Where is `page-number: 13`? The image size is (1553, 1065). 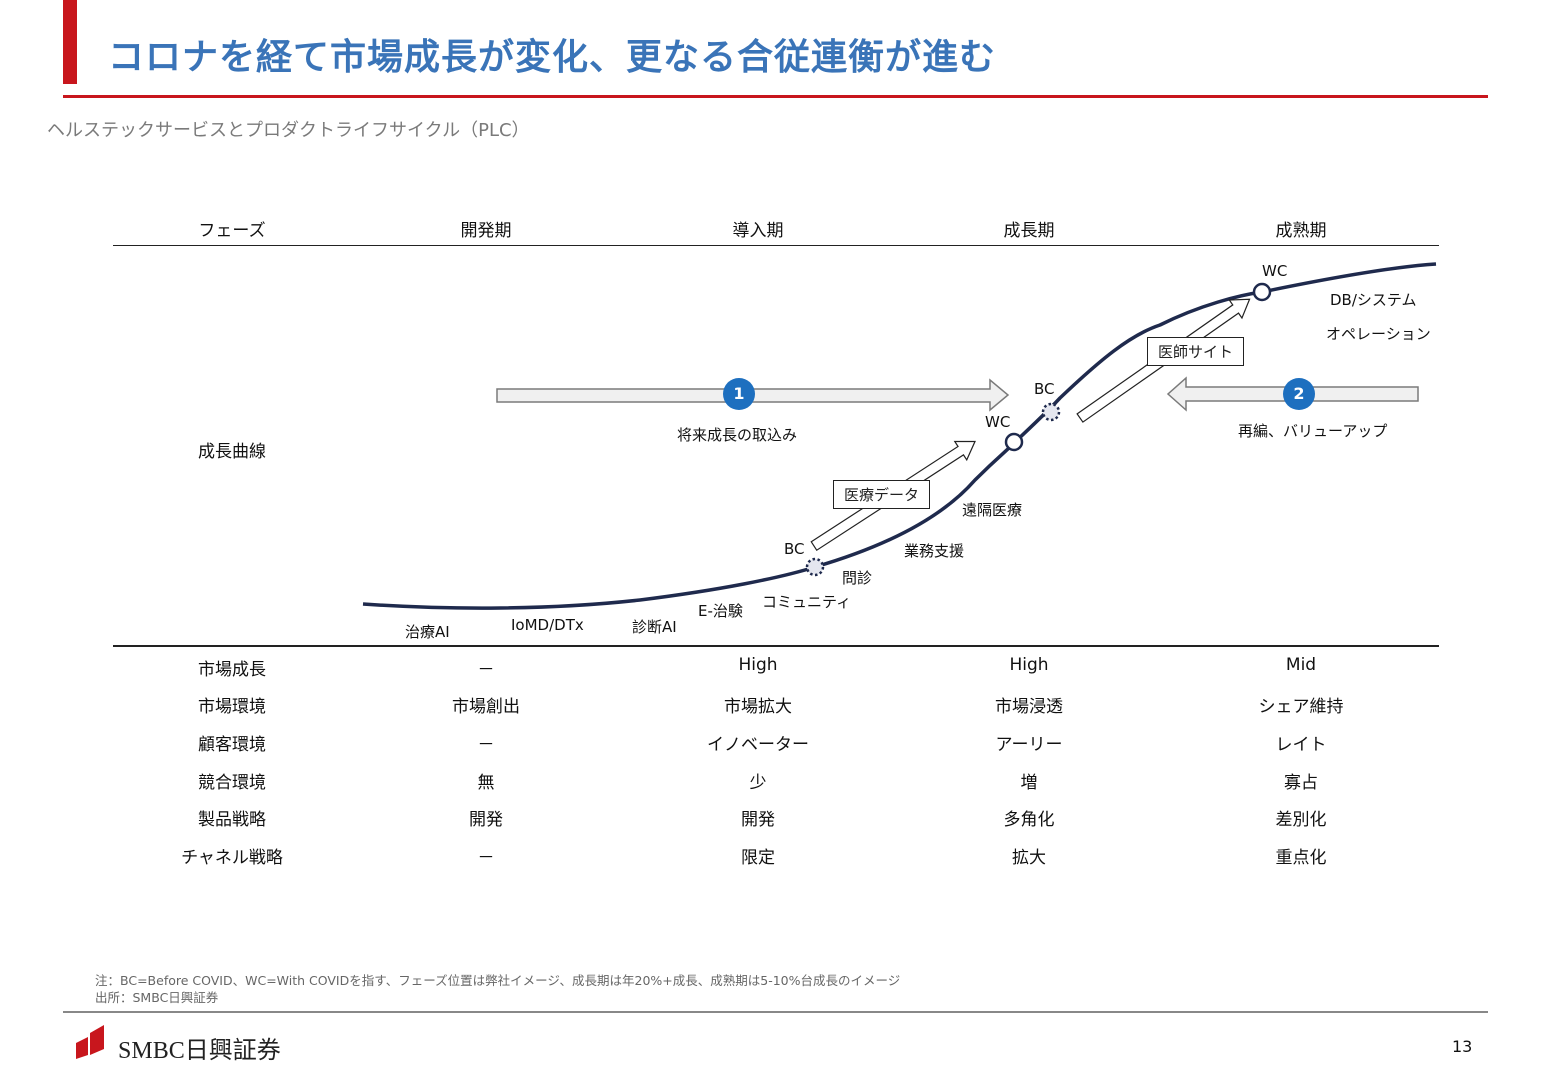
page-number: 13 is located at coordinates (1462, 1046).